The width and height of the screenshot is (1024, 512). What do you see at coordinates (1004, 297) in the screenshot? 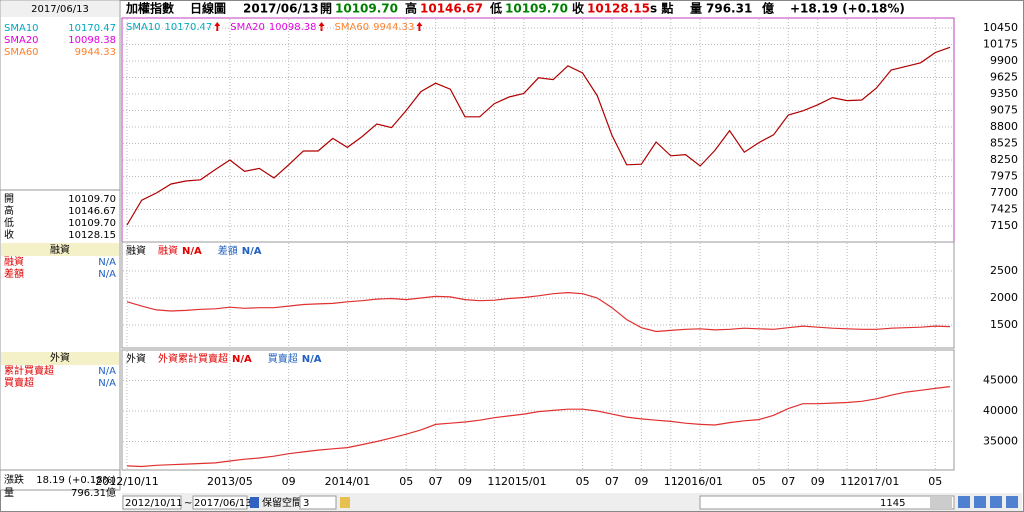
I see `y-tick-label: 2000` at bounding box center [1004, 297].